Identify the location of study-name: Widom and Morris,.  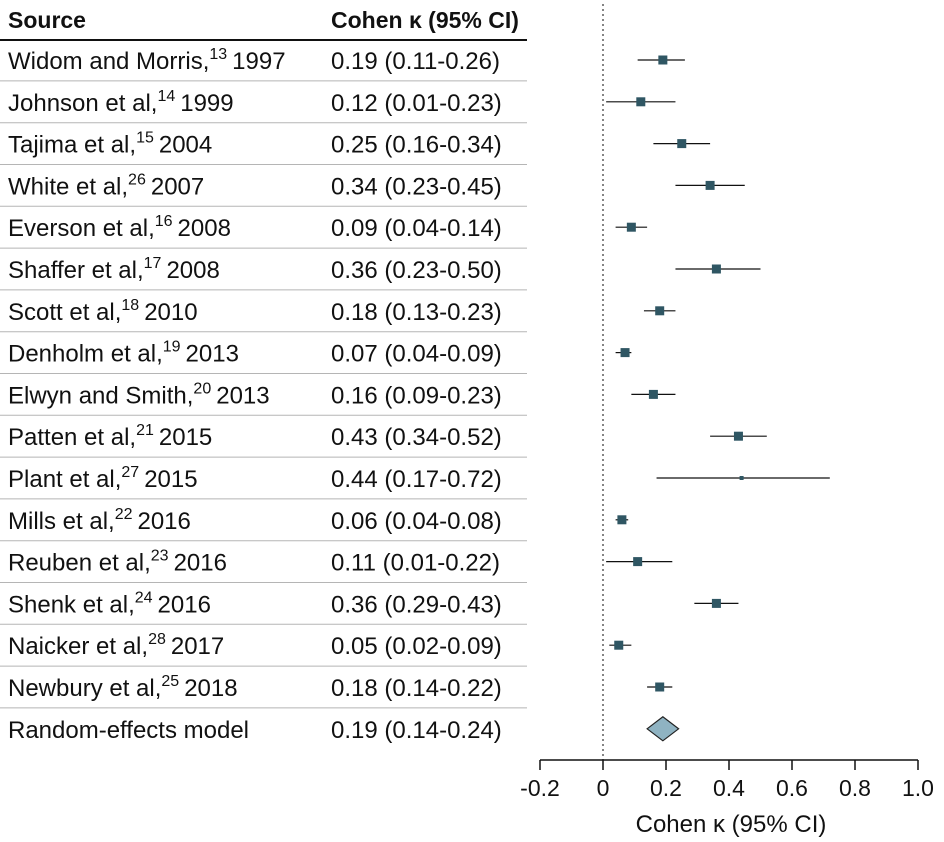
(108, 61).